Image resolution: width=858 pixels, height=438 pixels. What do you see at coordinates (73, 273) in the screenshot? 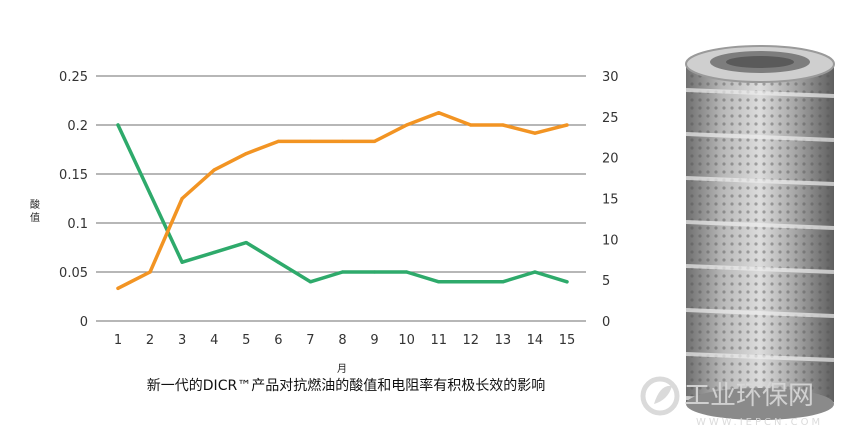
I see `y-tick-label: 0.05` at bounding box center [73, 273].